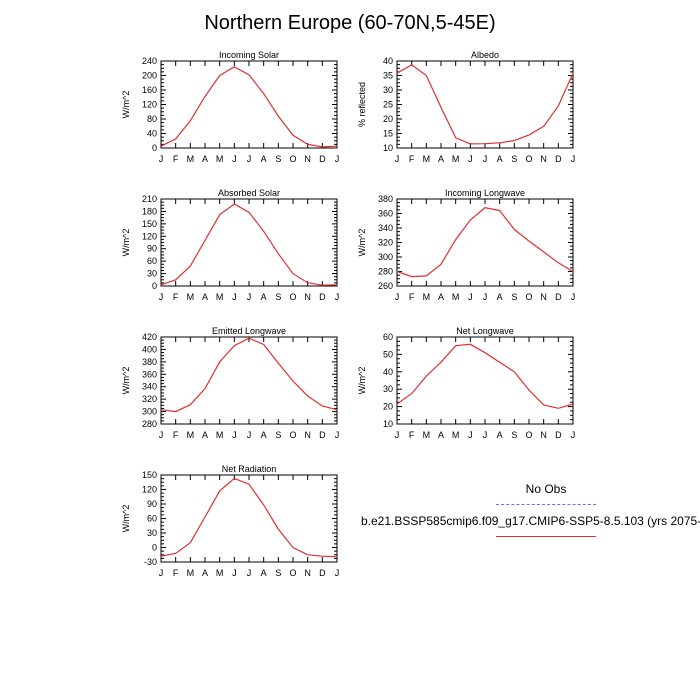  Describe the element at coordinates (150, 562) in the screenshot. I see `y-tick-label: -30` at that location.